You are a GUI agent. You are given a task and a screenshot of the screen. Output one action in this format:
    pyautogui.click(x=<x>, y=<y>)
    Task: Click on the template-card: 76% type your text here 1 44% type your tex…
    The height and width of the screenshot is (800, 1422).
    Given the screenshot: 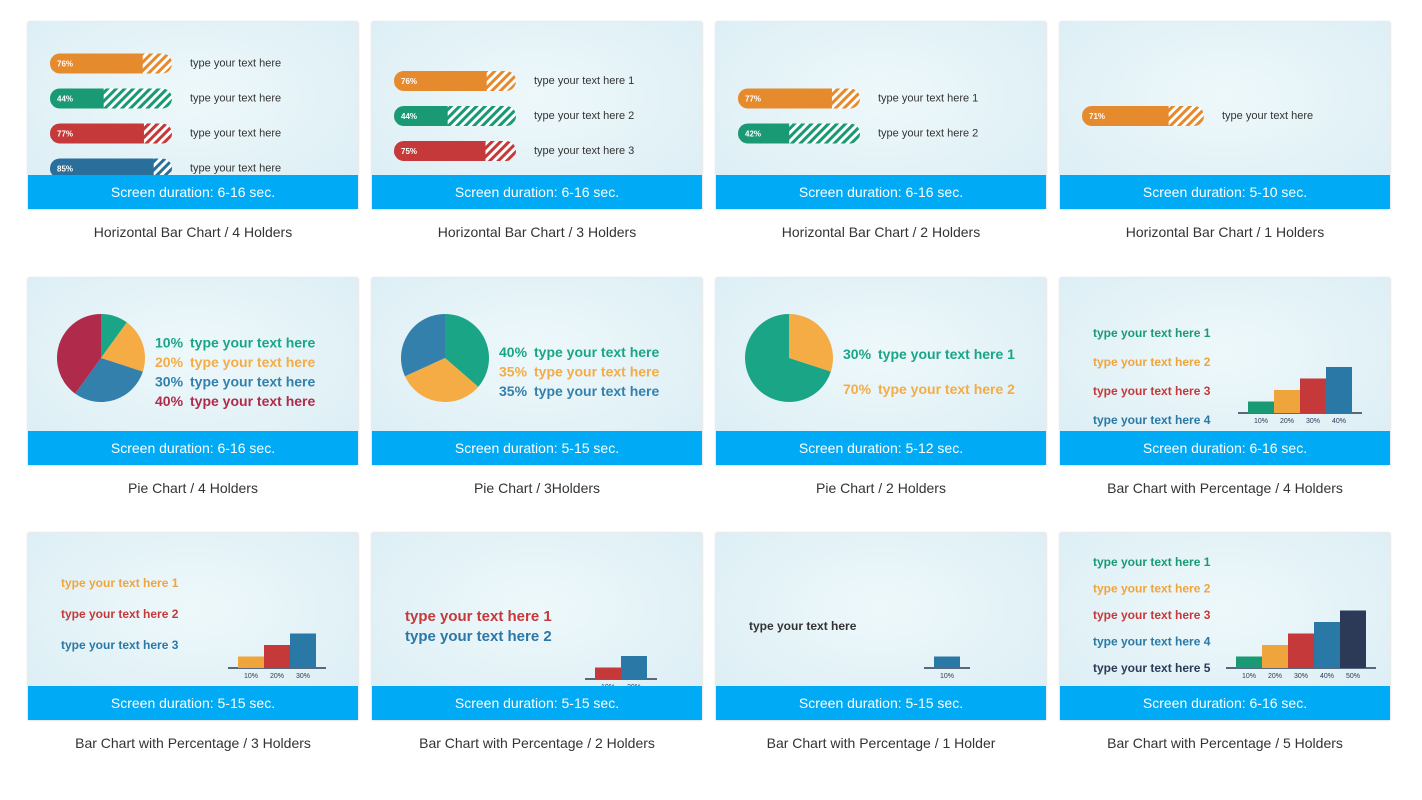 What is the action you would take?
    pyautogui.click(x=537, y=131)
    